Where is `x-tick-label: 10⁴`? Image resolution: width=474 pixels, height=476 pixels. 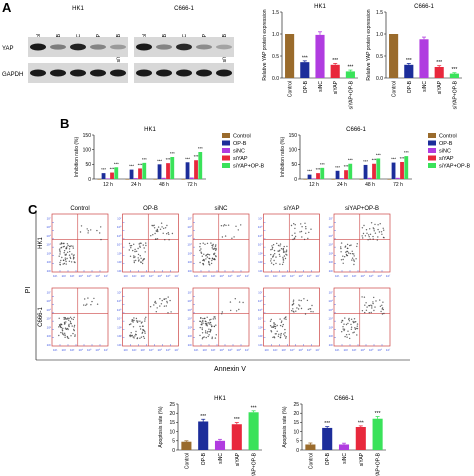 x-tick-label: 10⁴ is located at coordinates (221, 276).